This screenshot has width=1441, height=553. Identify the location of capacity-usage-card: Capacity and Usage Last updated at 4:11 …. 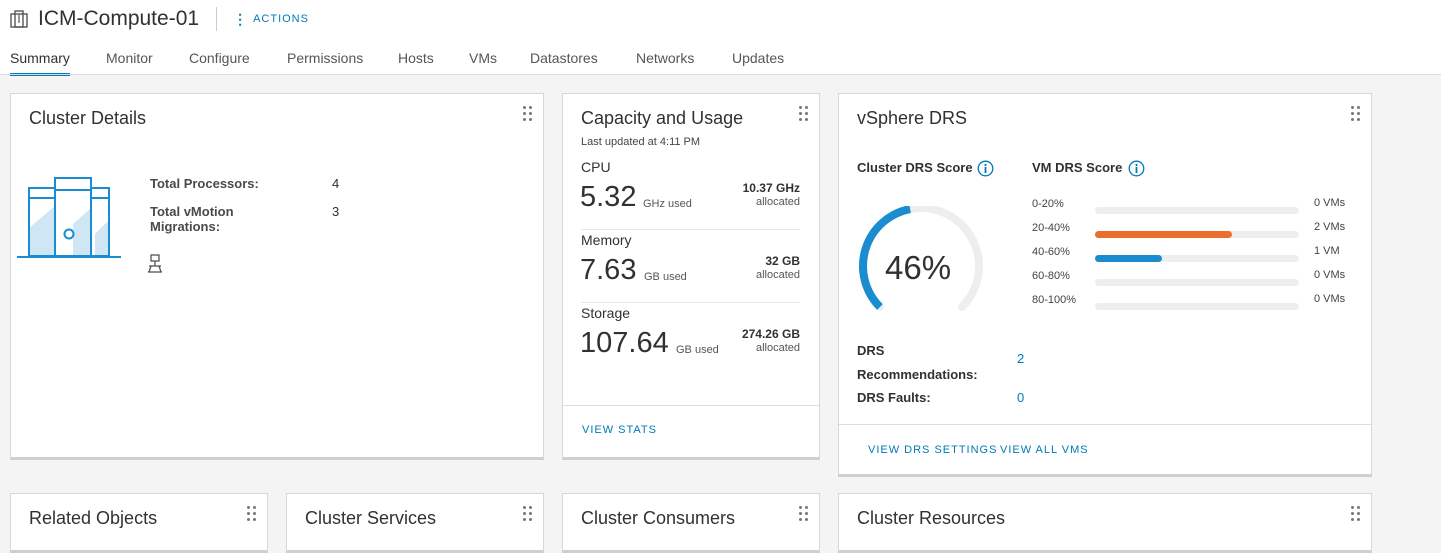
(691, 276).